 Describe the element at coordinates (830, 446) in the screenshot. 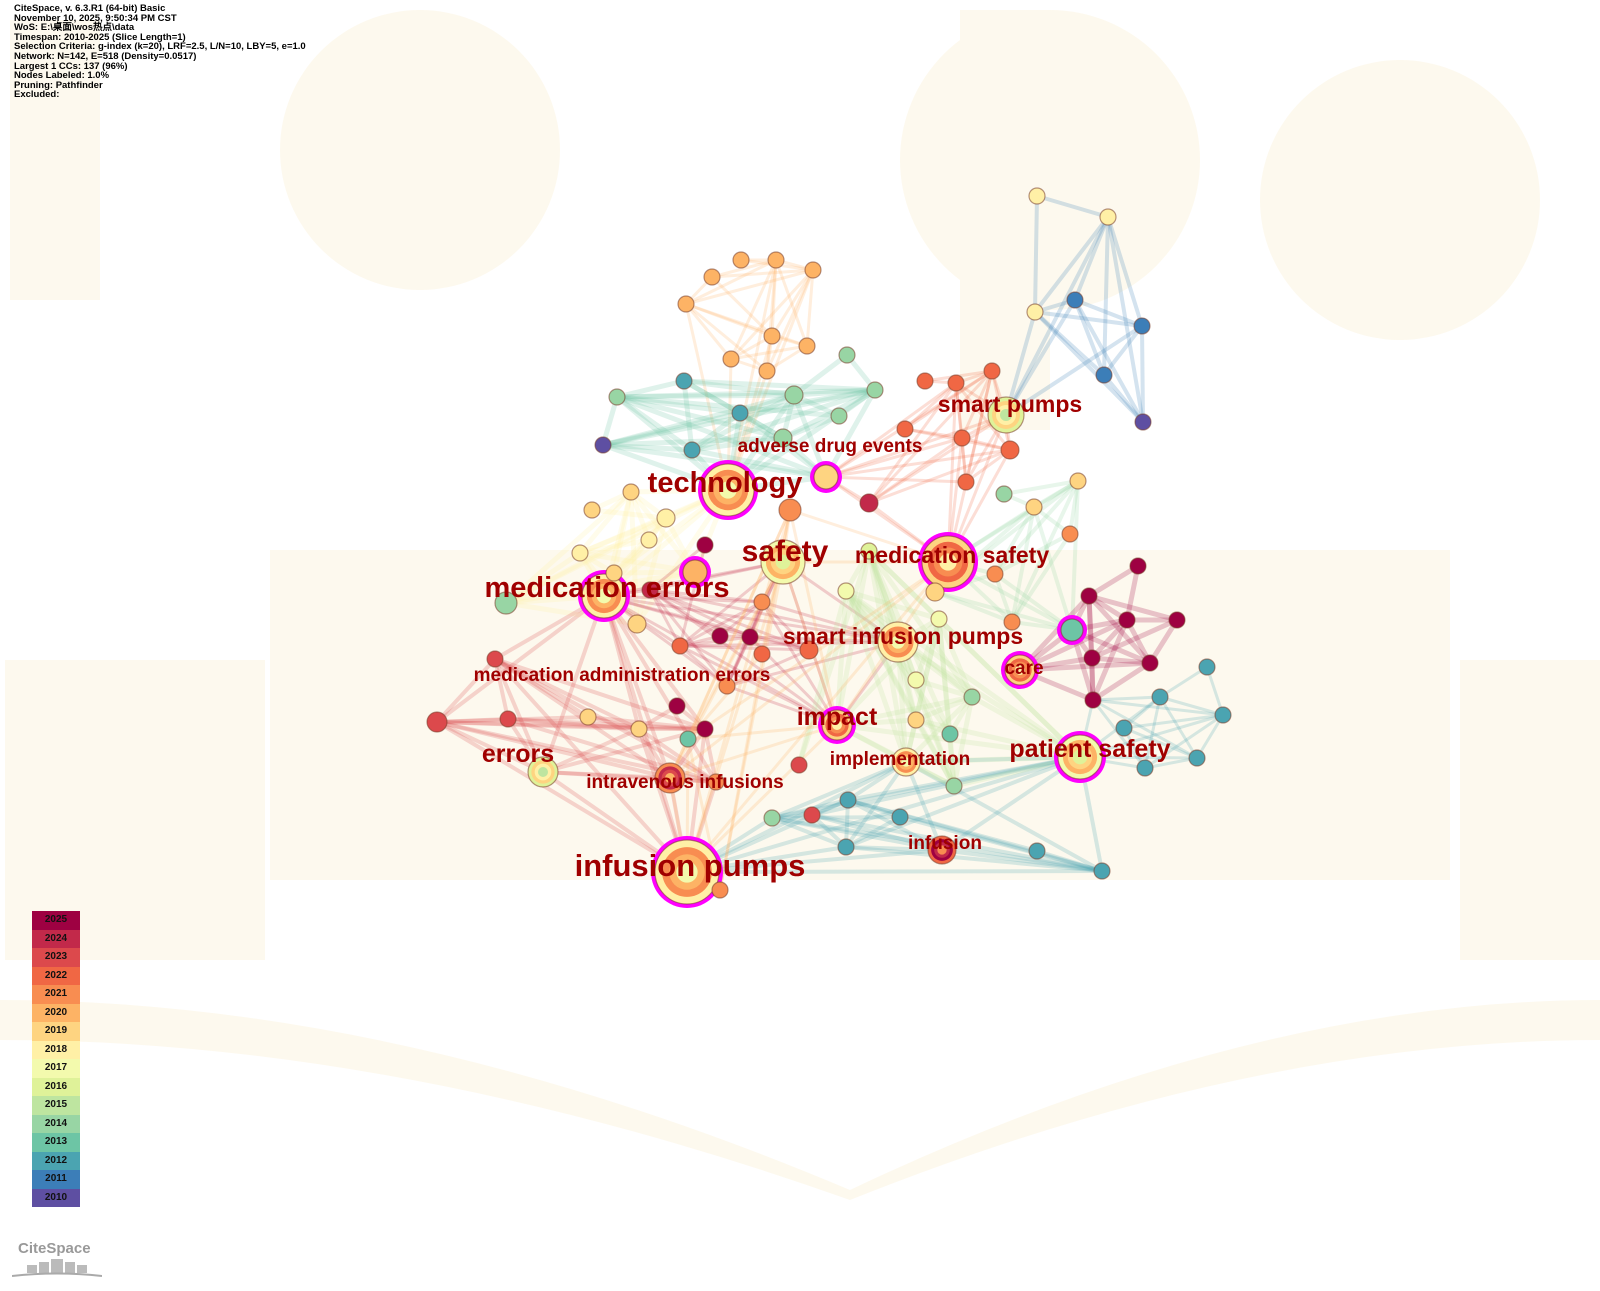

I see `label-adverse-drug-events: adverse drug events` at that location.